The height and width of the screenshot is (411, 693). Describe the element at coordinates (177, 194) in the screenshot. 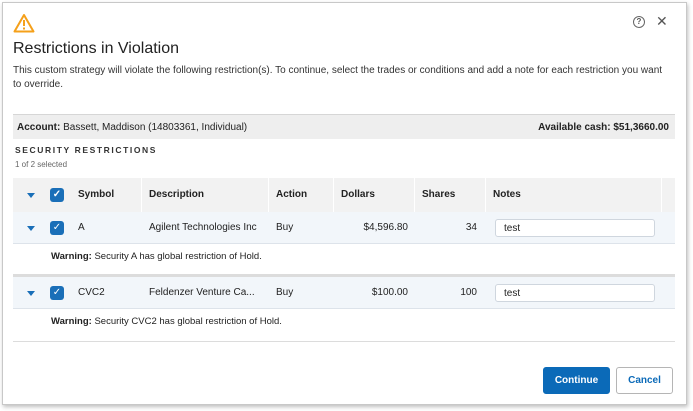

I see `col-description: Description` at that location.